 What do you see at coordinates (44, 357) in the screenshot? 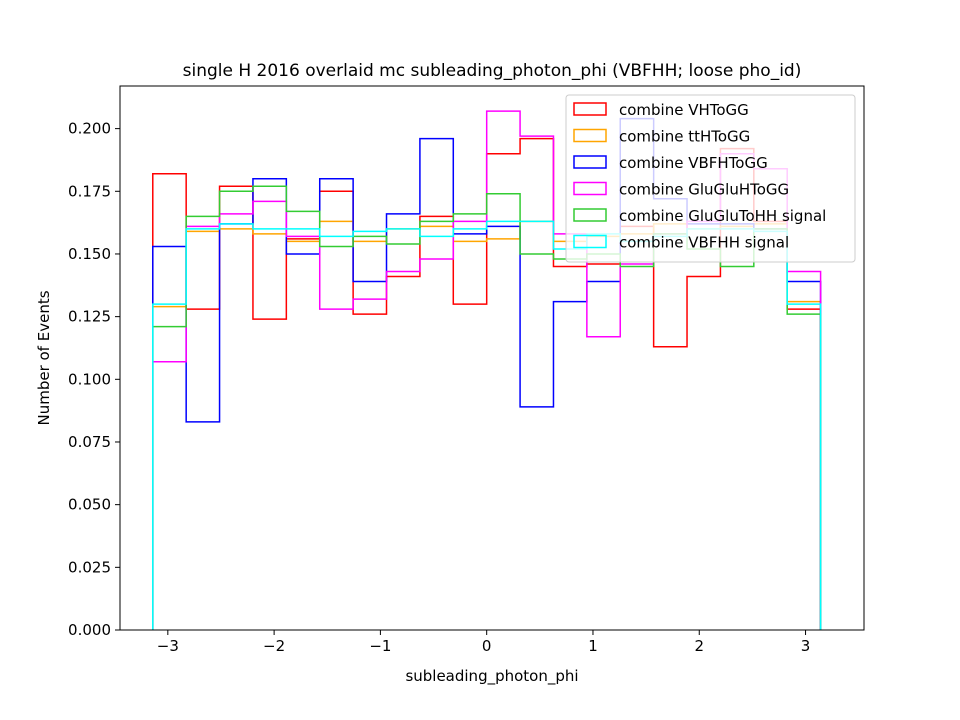
I see `y-axis-label: Number of Events` at bounding box center [44, 357].